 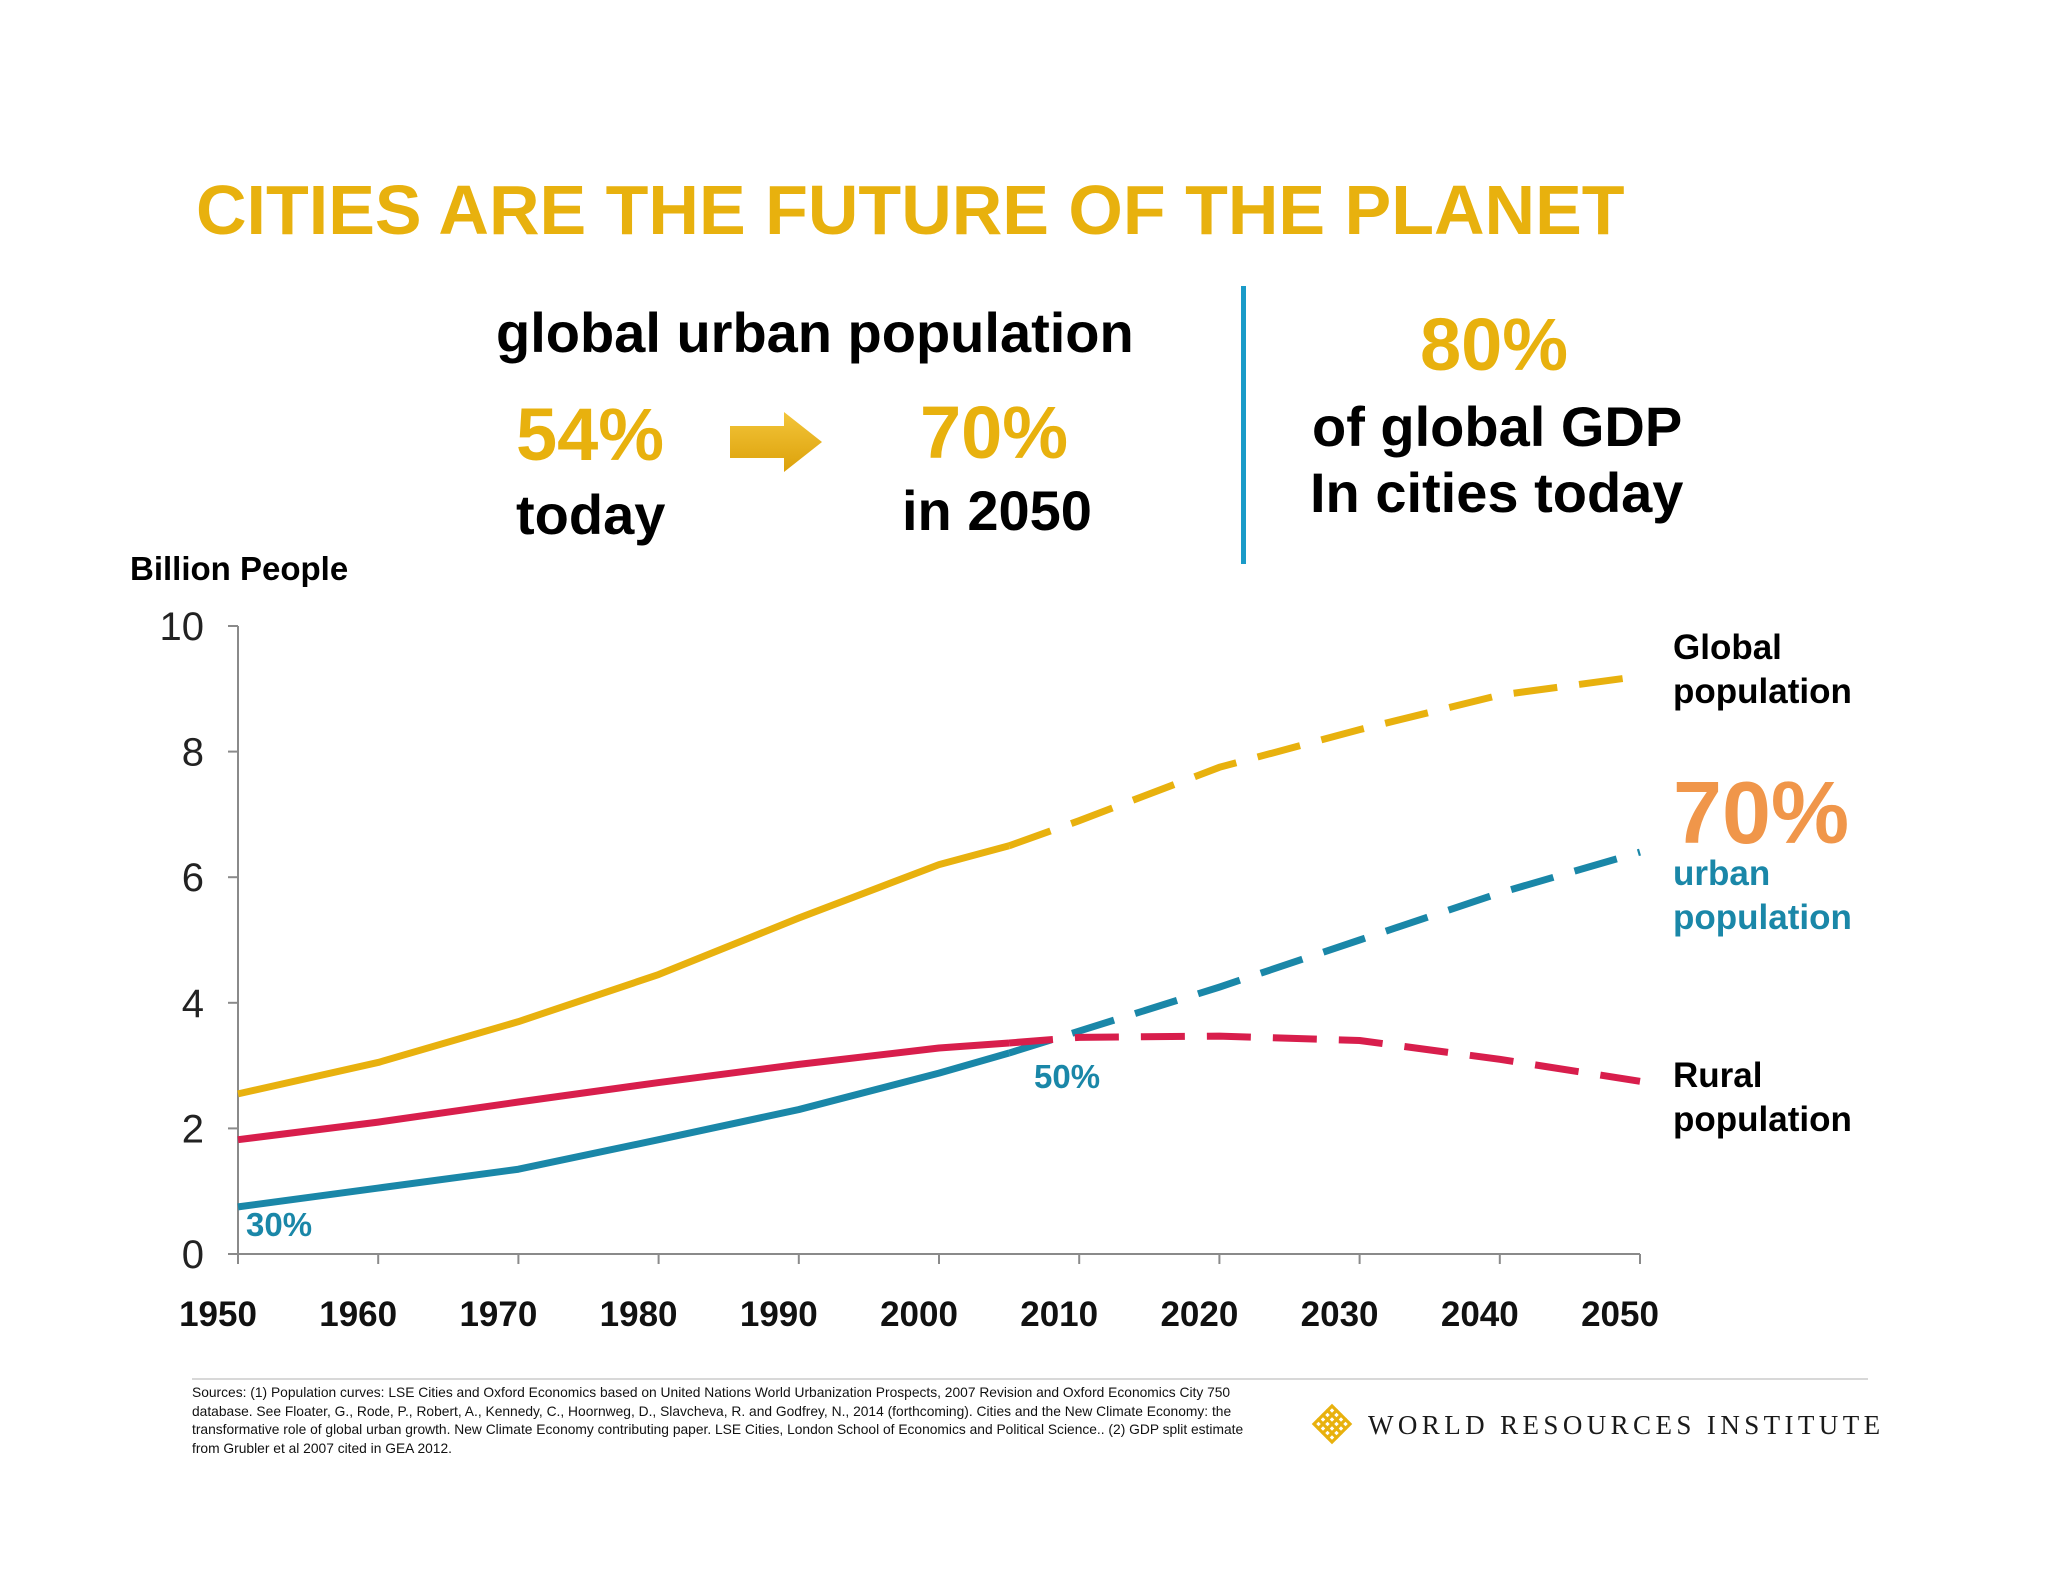 I want to click on x-tick-label: 2030, so click(x=1340, y=1314).